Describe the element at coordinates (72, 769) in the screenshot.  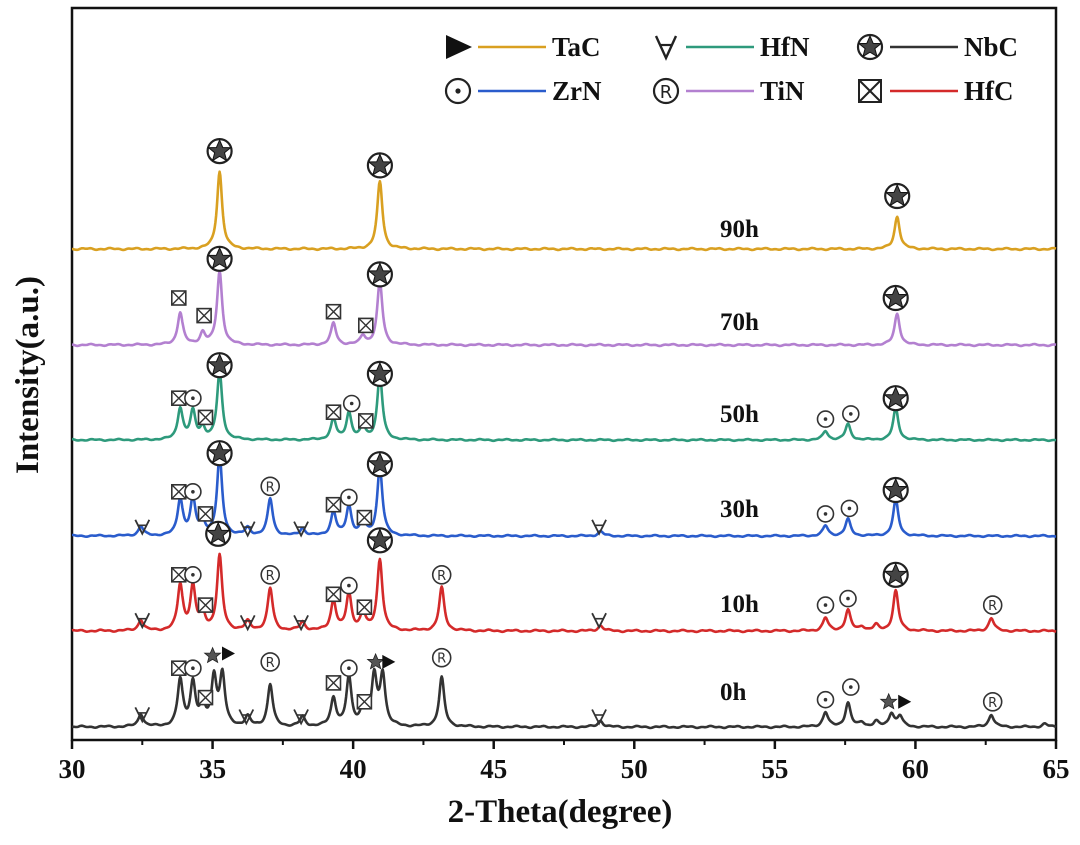
I see `x-tick-label-30: 30` at that location.